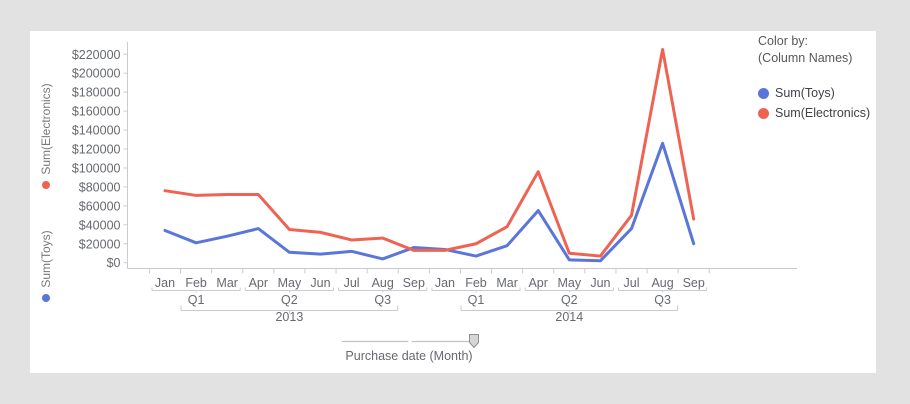 This screenshot has width=910, height=404. I want to click on y-tick-label: $60000, so click(100, 206).